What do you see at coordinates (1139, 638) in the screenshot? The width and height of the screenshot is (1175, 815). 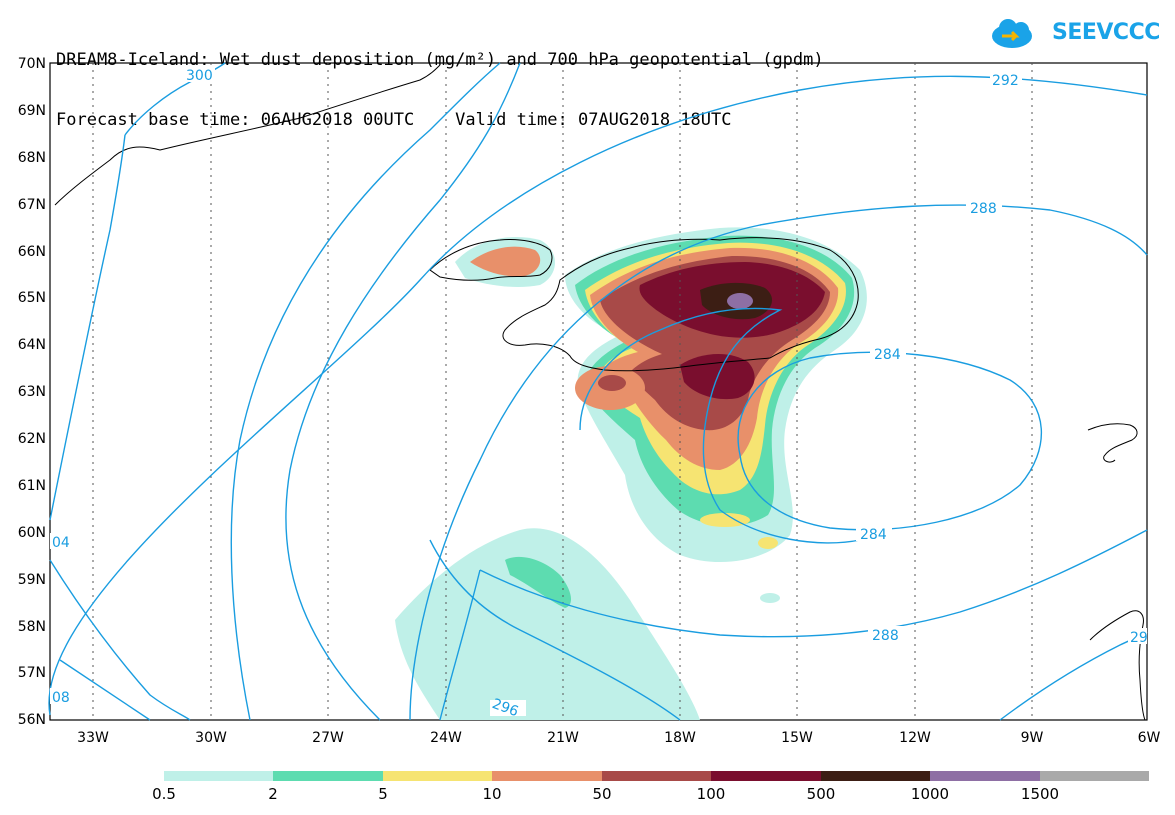 I see `contour-label-29-edge: 29` at bounding box center [1139, 638].